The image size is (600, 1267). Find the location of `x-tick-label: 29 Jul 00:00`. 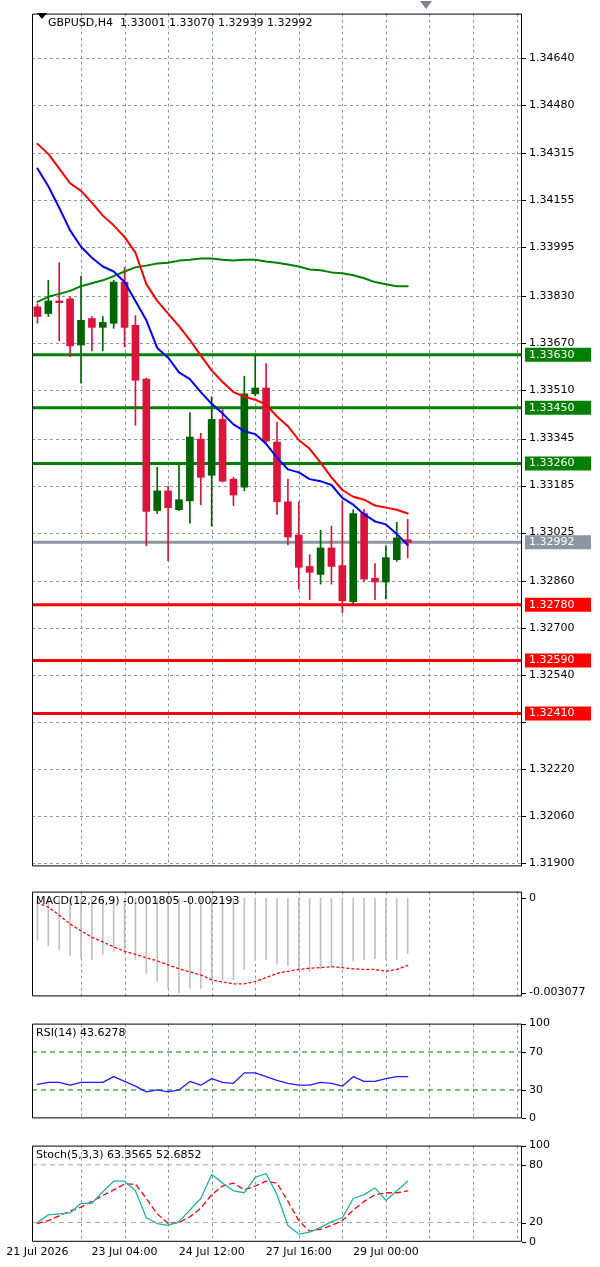

x-tick-label: 29 Jul 00:00 is located at coordinates (385, 1252).